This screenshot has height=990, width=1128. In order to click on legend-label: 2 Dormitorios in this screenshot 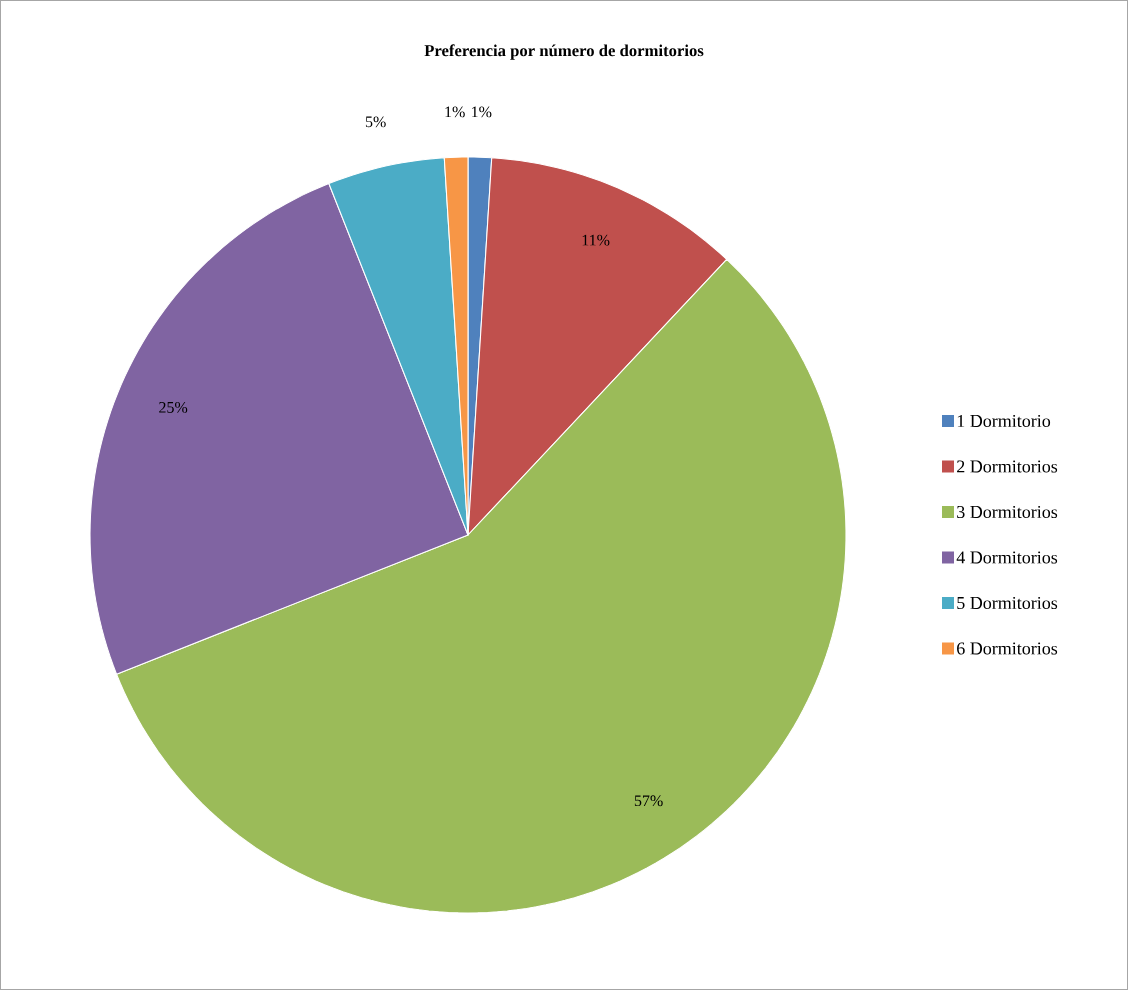, I will do `click(1007, 466)`.